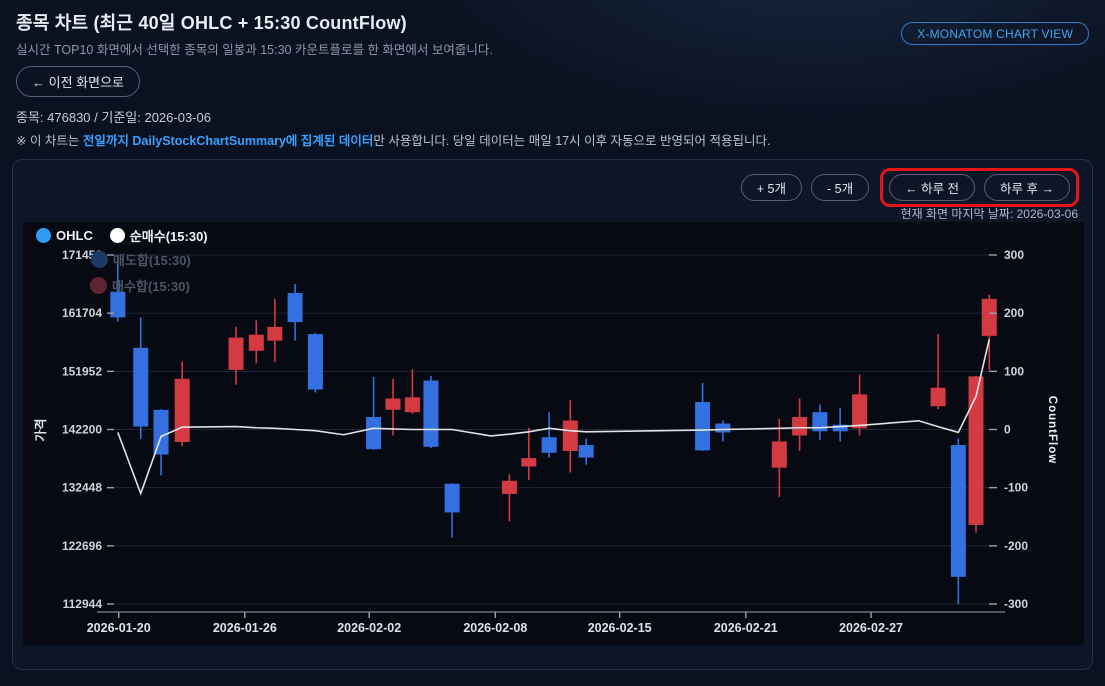 The image size is (1105, 686). I want to click on svg-text: 2026-02-15, so click(620, 628).